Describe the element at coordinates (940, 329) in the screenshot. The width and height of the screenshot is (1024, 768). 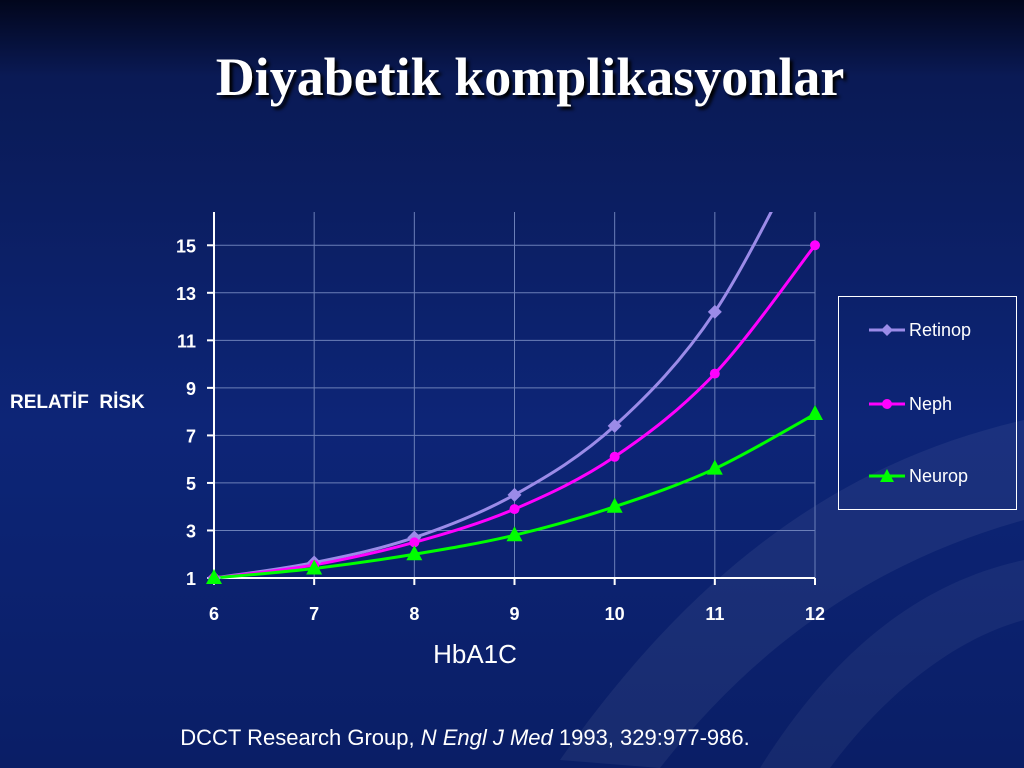
I see `legend-label-retinop: Retinop` at that location.